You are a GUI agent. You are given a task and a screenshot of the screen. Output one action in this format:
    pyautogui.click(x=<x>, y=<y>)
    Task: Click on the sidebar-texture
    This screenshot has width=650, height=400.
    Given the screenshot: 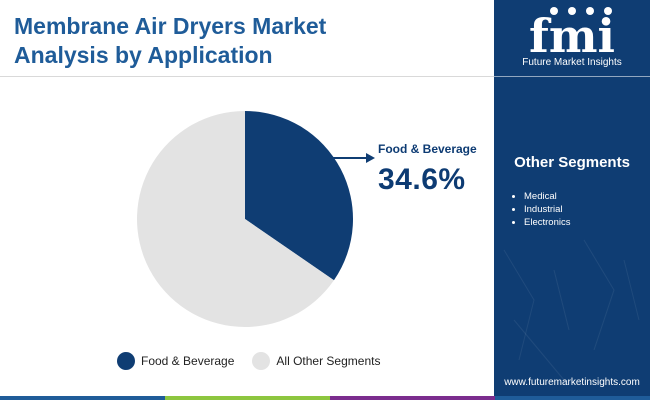 What is the action you would take?
    pyautogui.click(x=571, y=310)
    